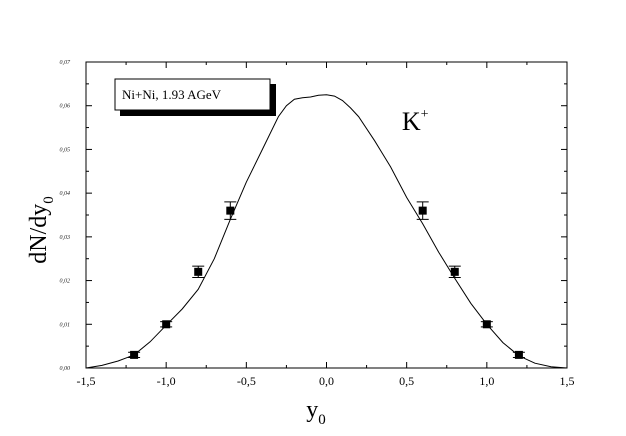  I want to click on x-tick-label: 0,0, so click(326, 381).